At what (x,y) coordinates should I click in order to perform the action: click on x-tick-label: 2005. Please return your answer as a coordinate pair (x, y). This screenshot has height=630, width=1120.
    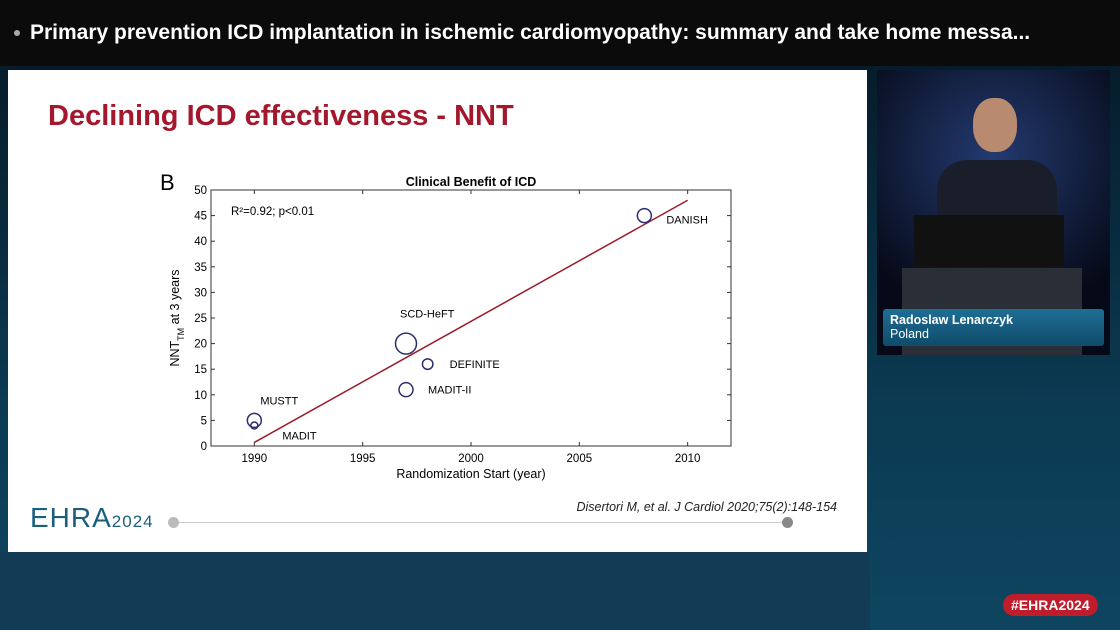
    Looking at the image, I should click on (580, 459).